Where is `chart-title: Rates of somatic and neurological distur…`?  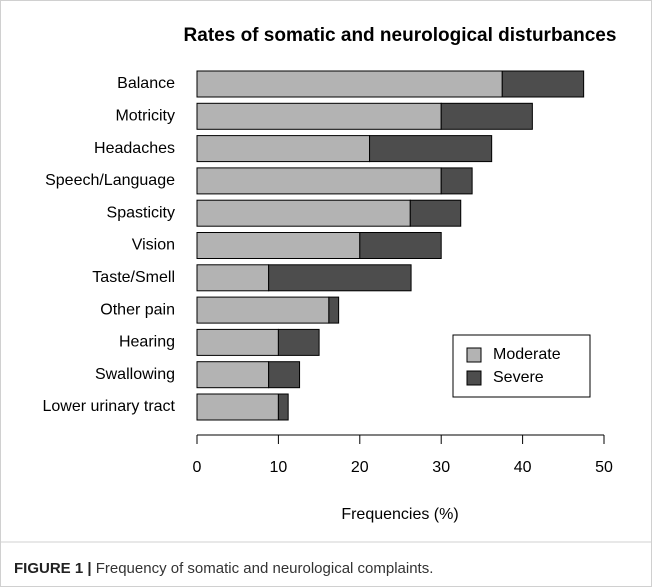
chart-title: Rates of somatic and neurological distur… is located at coordinates (400, 35).